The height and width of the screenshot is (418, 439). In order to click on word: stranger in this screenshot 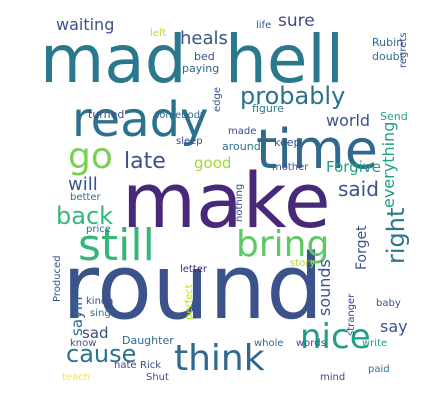, I will do `click(351, 314)`.